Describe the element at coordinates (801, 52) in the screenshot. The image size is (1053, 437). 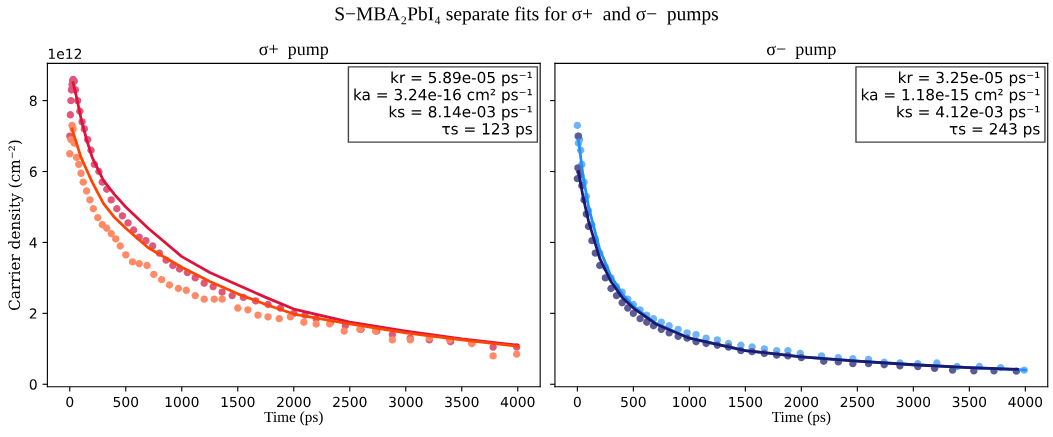
I see `chart-title: σ− pump` at that location.